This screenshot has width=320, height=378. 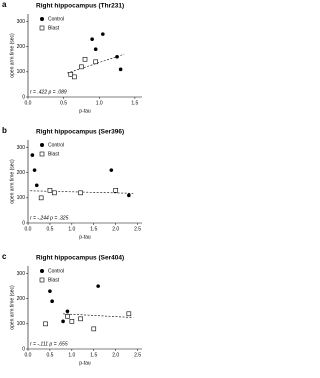 What do you see at coordinates (48, 92) in the screenshot?
I see `annotation: r = .422 p = .089` at bounding box center [48, 92].